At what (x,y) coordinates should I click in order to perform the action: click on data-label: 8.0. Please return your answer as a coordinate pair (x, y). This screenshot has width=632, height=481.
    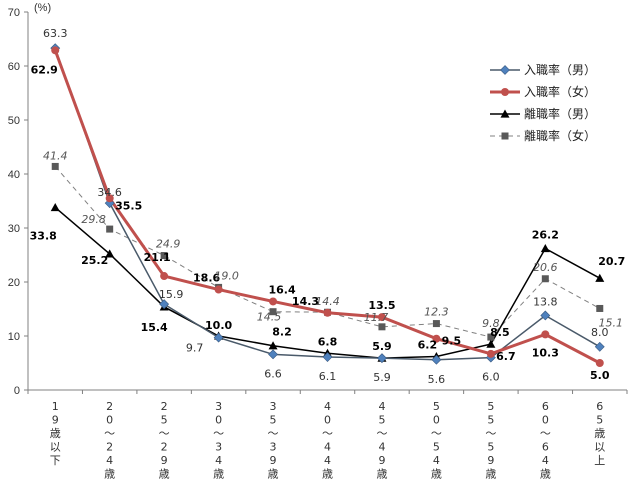
    Looking at the image, I should click on (600, 332).